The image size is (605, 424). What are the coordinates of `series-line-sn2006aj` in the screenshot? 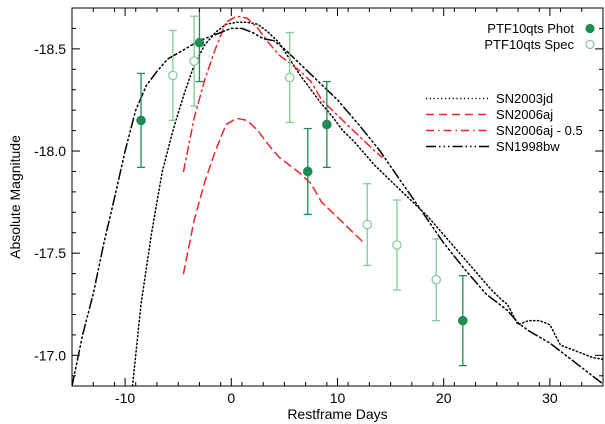 It's located at (273, 196).